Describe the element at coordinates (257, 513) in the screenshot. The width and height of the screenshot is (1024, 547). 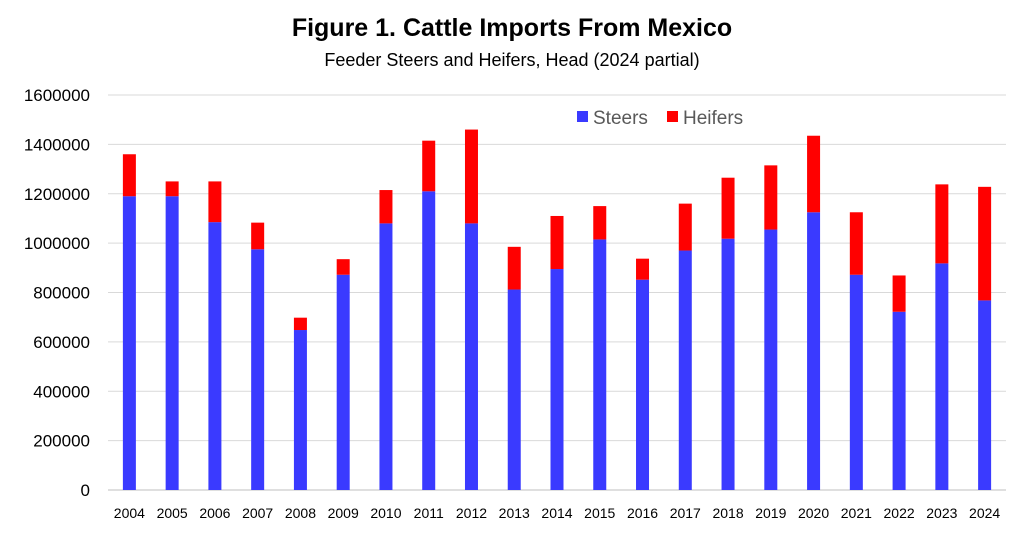
I see `x-tick-label: 2007` at that location.